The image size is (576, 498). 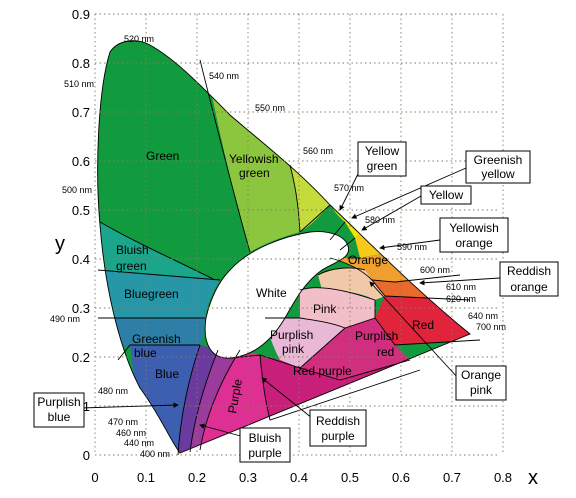 I want to click on label-yellowish-green-2: green, so click(x=254, y=173).